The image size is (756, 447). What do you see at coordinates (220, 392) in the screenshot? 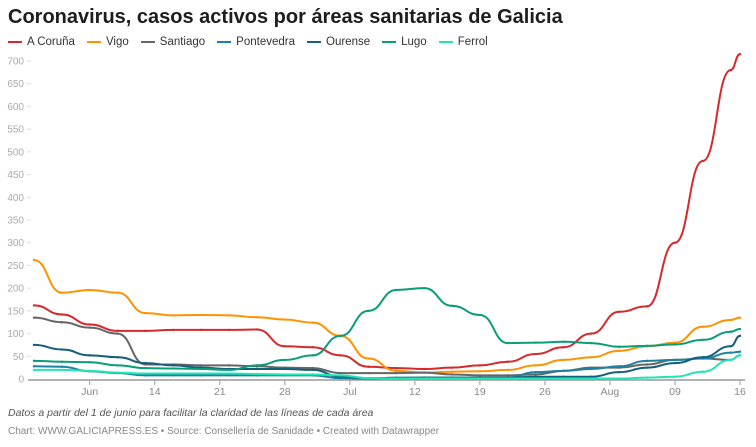
I see `x-tick-label: 21` at bounding box center [220, 392].